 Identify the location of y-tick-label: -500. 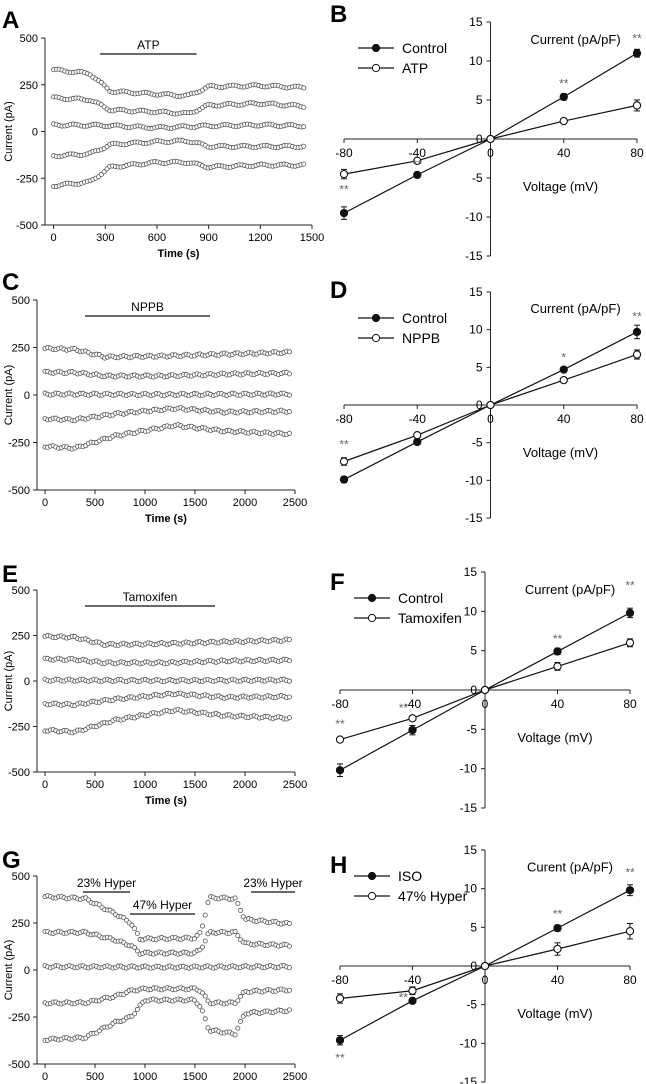
(27, 226).